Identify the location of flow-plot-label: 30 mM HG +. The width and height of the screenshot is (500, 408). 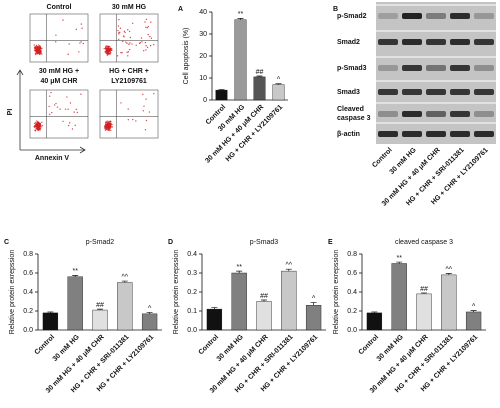
(59, 71).